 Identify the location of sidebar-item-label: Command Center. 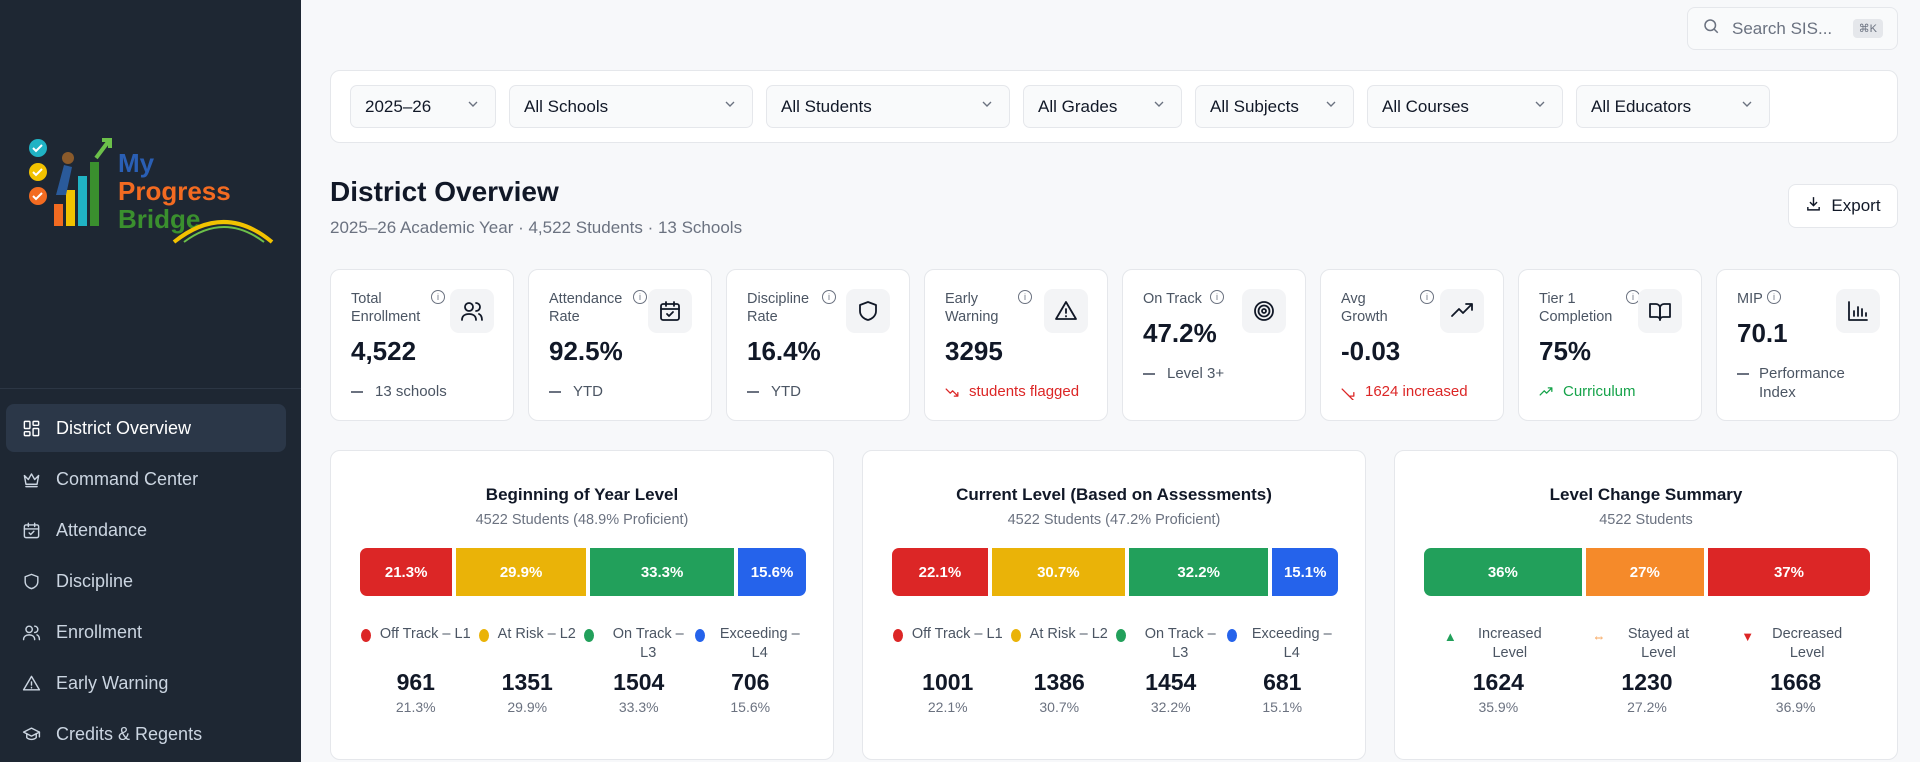
(127, 478).